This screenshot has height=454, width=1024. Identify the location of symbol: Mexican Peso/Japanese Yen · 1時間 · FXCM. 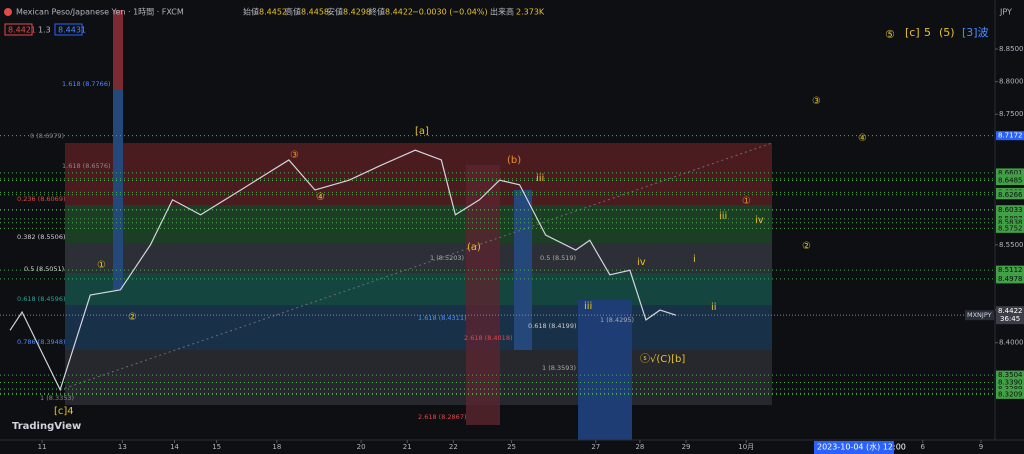
(100, 12).